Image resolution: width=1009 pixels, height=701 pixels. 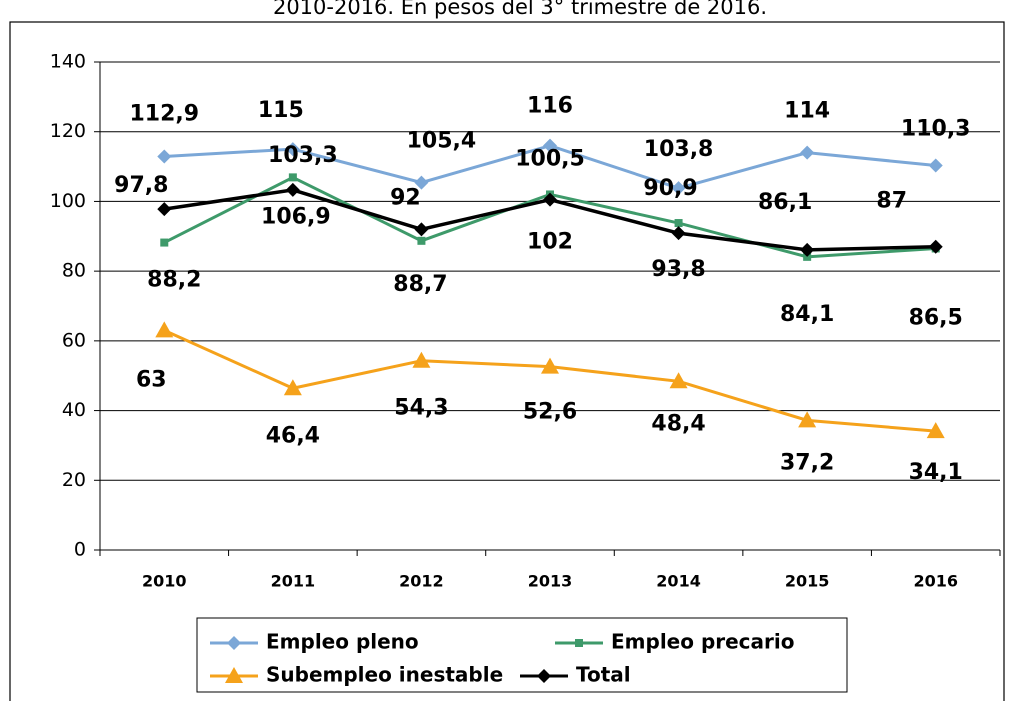 What do you see at coordinates (678, 269) in the screenshot?
I see `data-label: 93,8` at bounding box center [678, 269].